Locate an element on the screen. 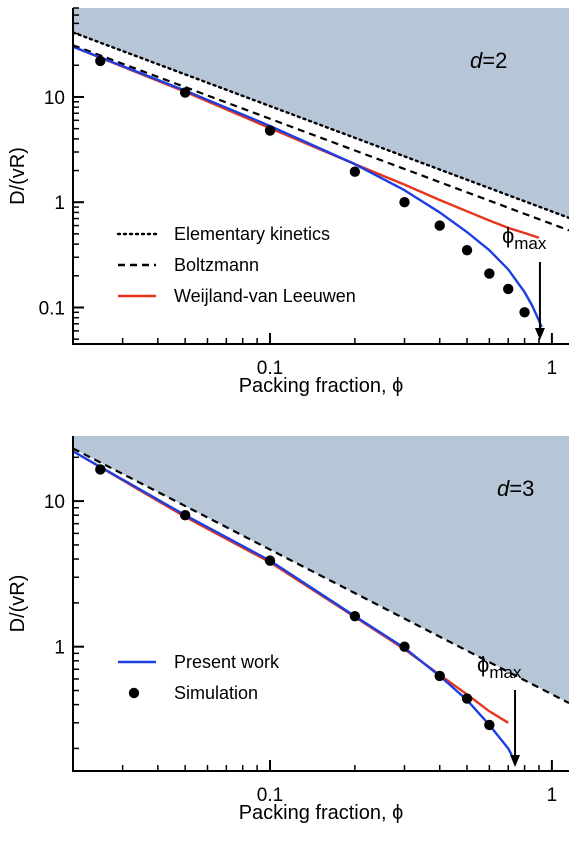 The width and height of the screenshot is (574, 846). y-tick-label-2: 10 is located at coordinates (54, 502).